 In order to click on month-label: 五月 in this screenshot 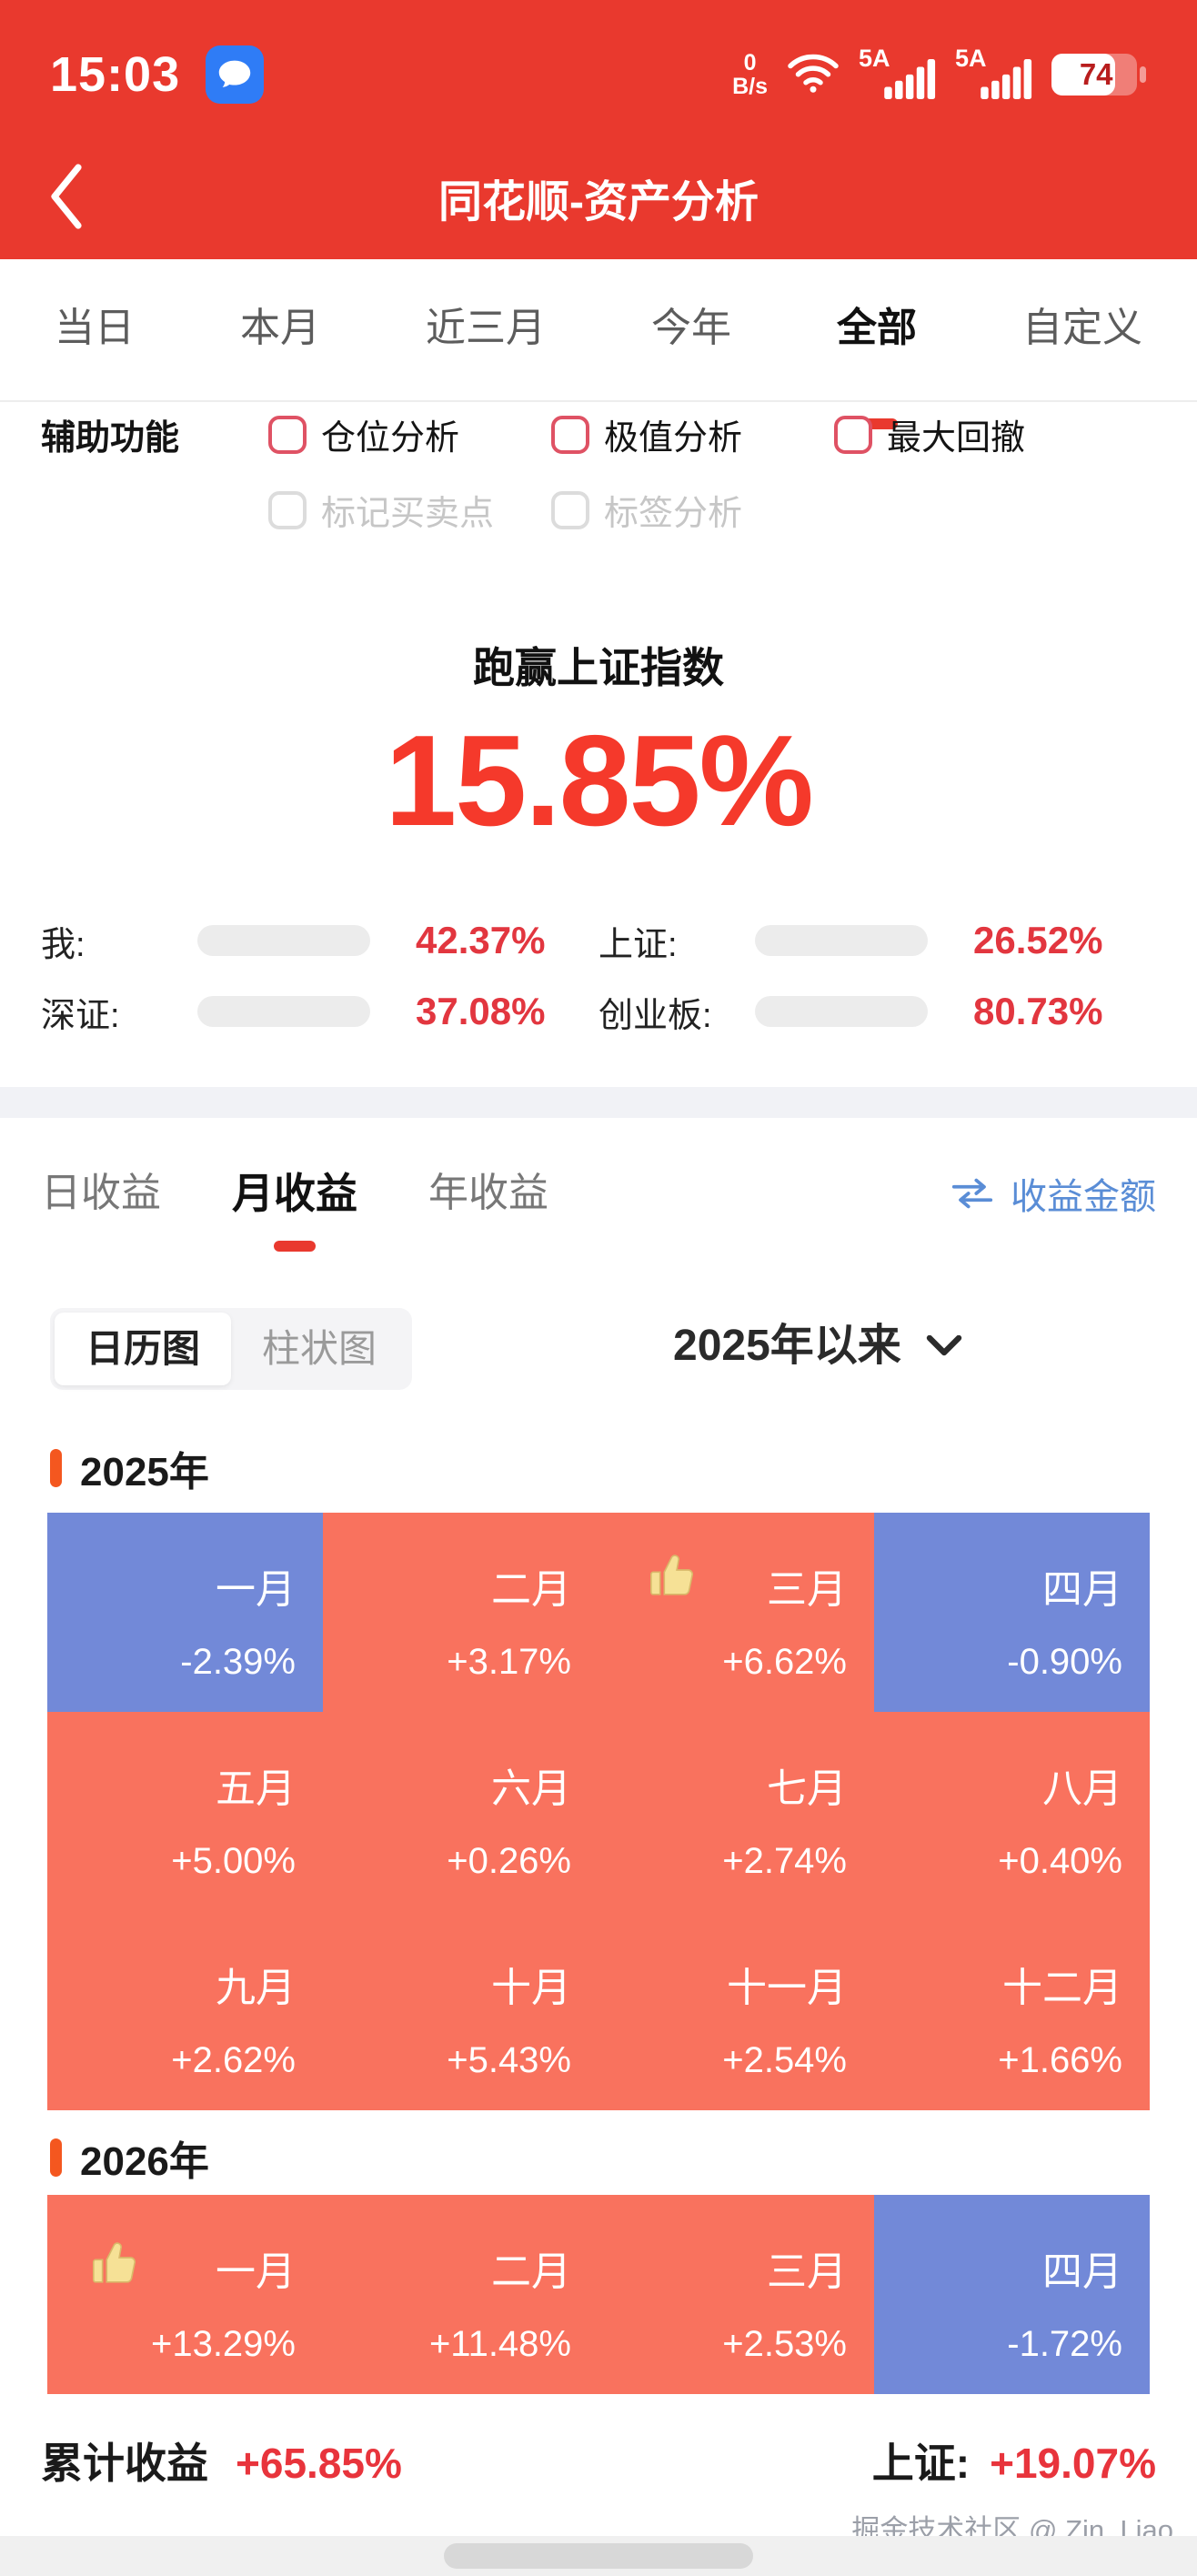, I will do `click(256, 1788)`.